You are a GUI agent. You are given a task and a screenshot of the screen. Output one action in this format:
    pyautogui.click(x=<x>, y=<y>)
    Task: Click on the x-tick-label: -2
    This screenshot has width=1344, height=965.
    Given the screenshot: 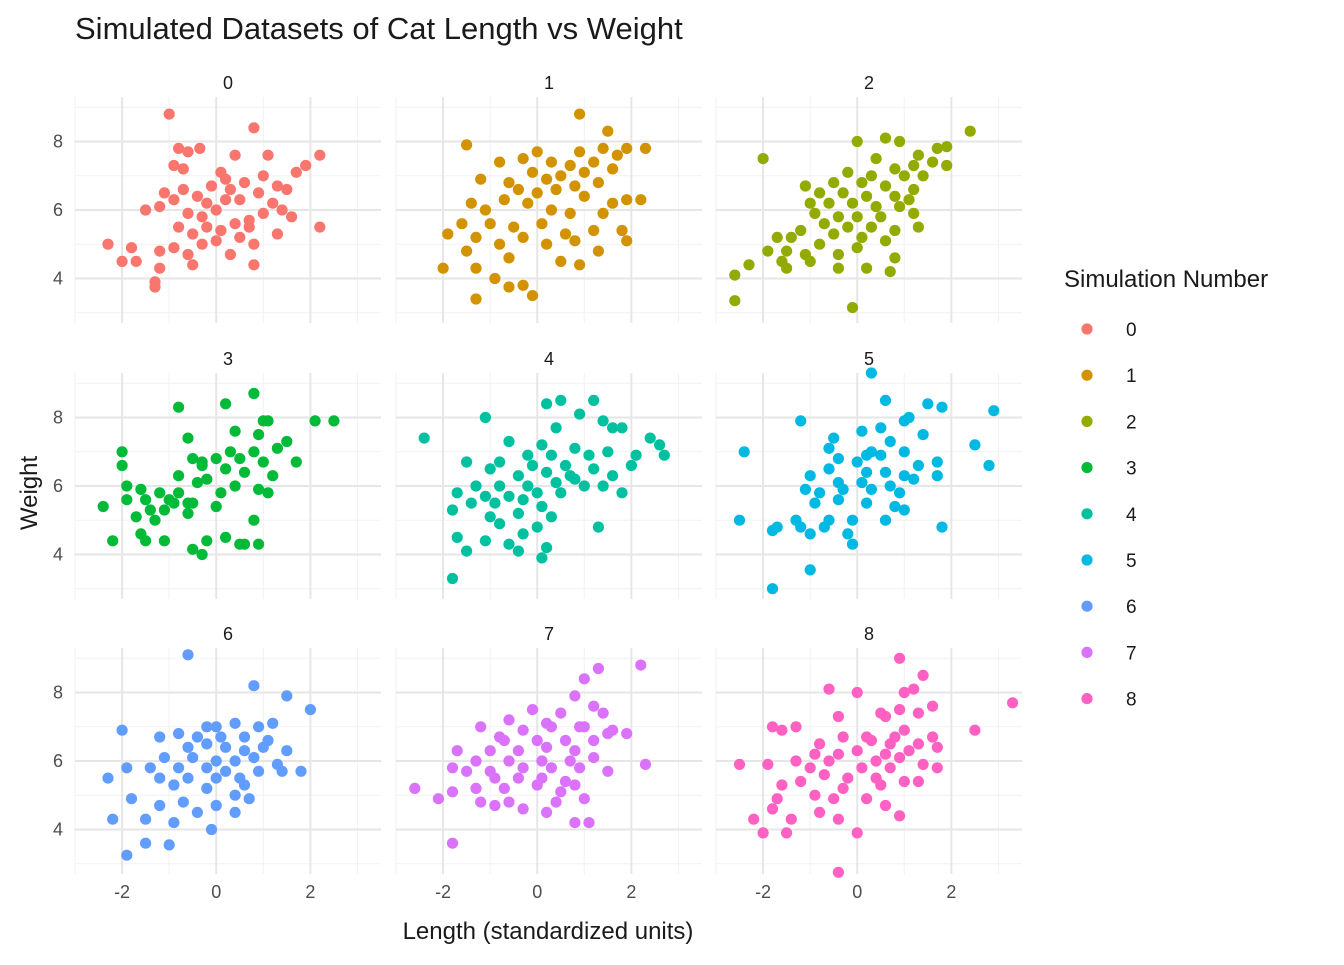 What is the action you would take?
    pyautogui.click(x=443, y=892)
    